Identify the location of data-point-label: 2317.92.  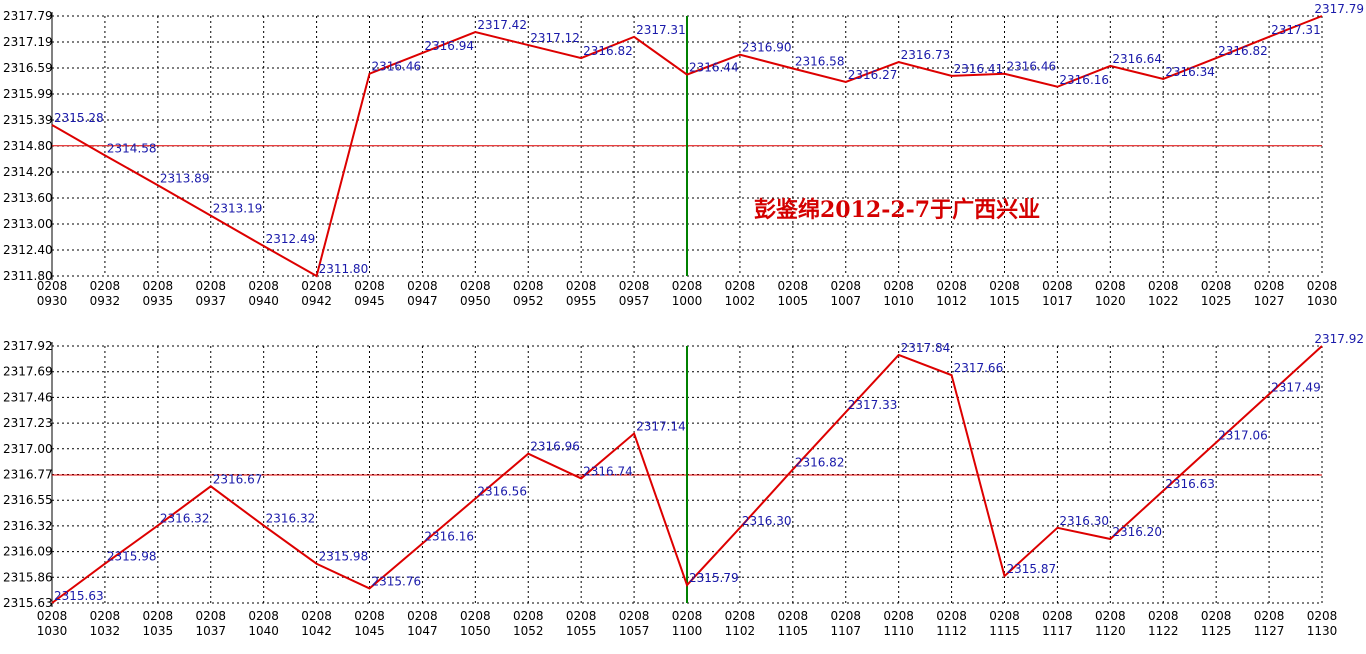
(1339, 339).